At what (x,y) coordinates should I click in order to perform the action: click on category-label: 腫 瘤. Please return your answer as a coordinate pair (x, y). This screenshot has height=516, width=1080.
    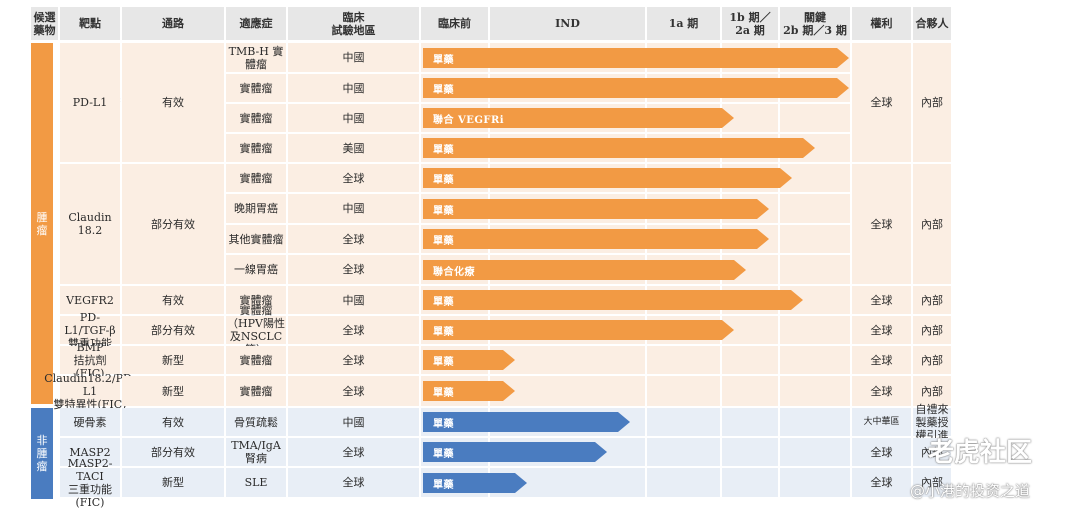
    Looking at the image, I should click on (42, 223).